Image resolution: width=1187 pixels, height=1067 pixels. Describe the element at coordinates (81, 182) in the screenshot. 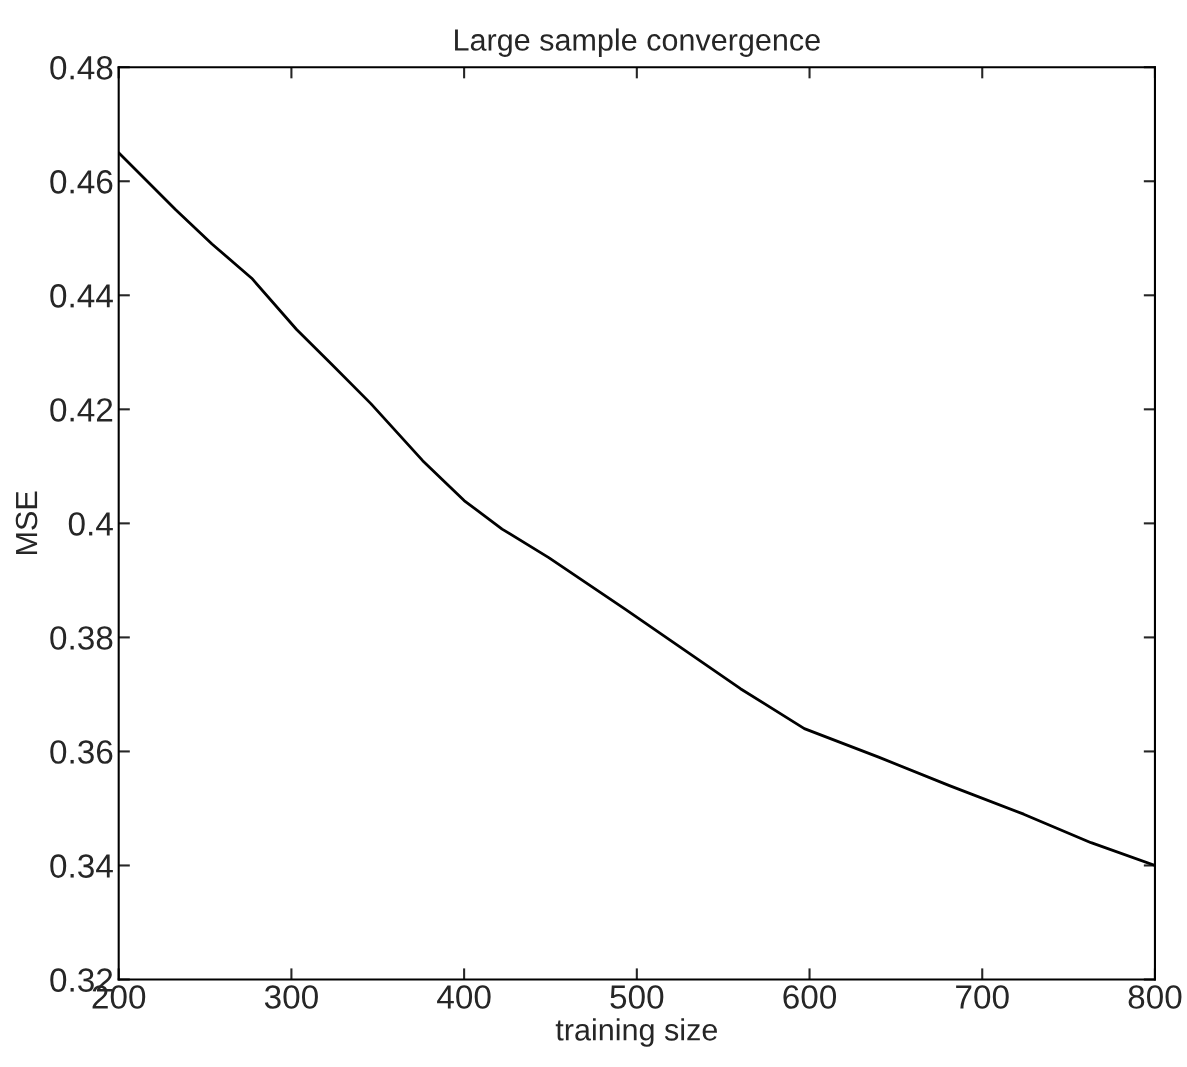

I see `y-tick-label: 0.46` at that location.